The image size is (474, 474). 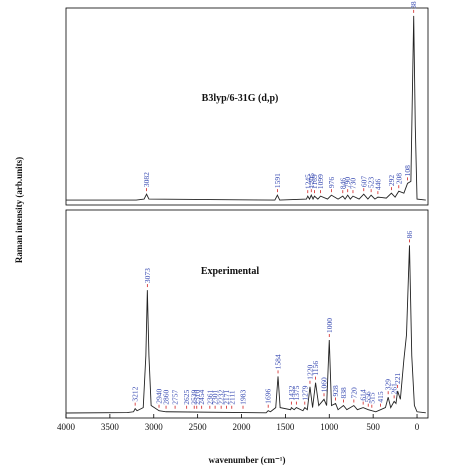 What do you see at coordinates (231, 397) in the screenshot?
I see `peak-label: 2111` at bounding box center [231, 397].